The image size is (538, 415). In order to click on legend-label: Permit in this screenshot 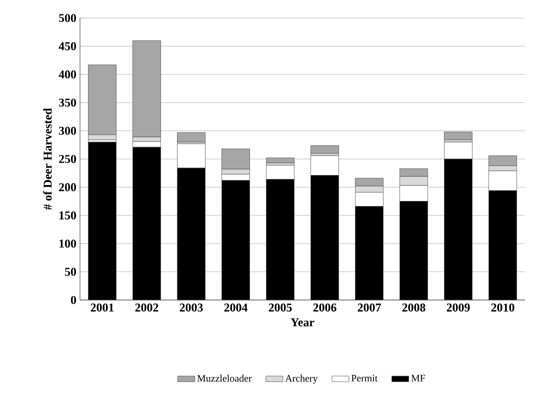, I will do `click(364, 378)`.